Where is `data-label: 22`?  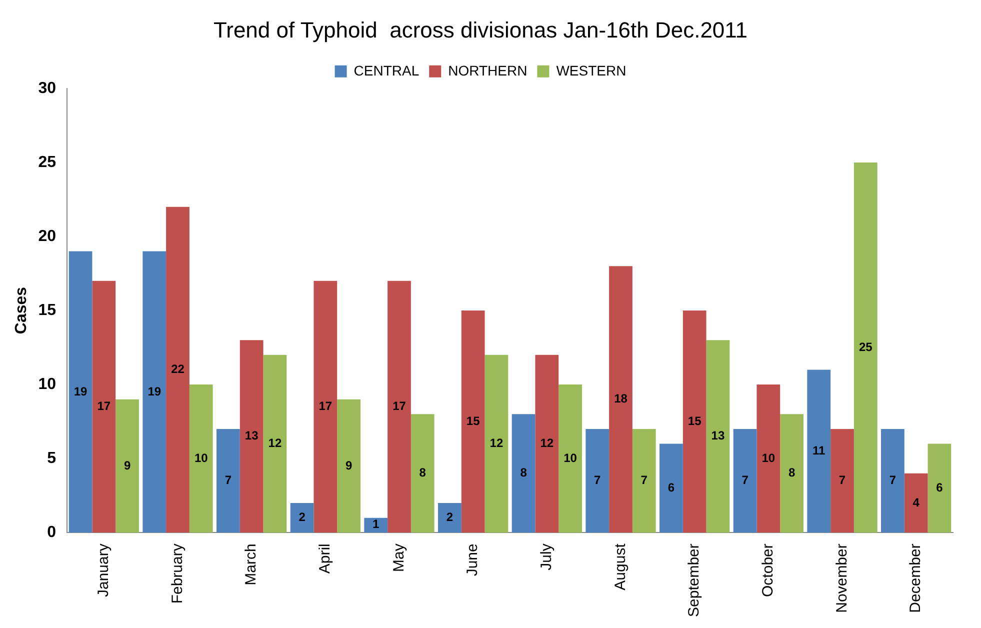
data-label: 22 is located at coordinates (178, 369).